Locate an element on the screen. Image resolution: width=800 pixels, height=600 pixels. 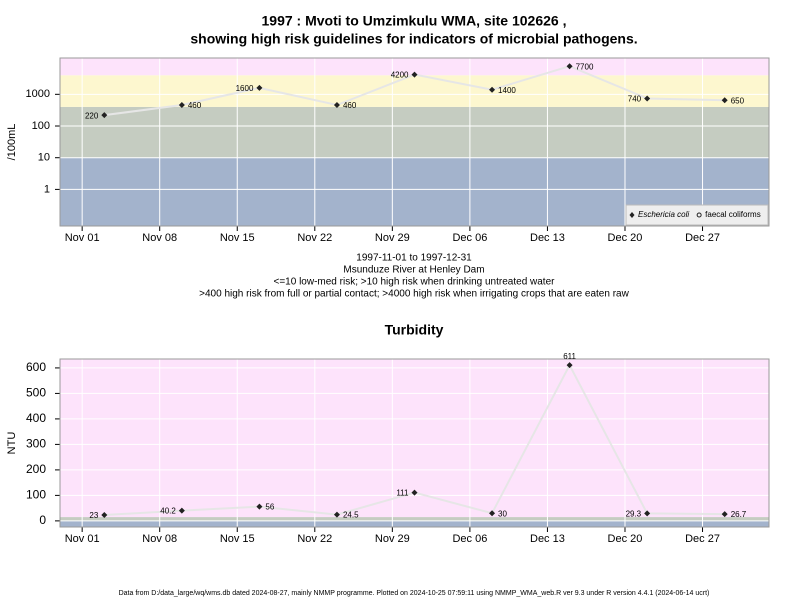
y-tick-label: 10 is located at coordinates (44, 158).